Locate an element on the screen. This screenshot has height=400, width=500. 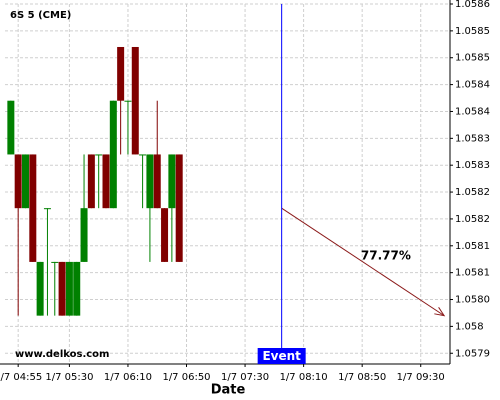
x-tick-label: 1/7 08:50 is located at coordinates (362, 377).